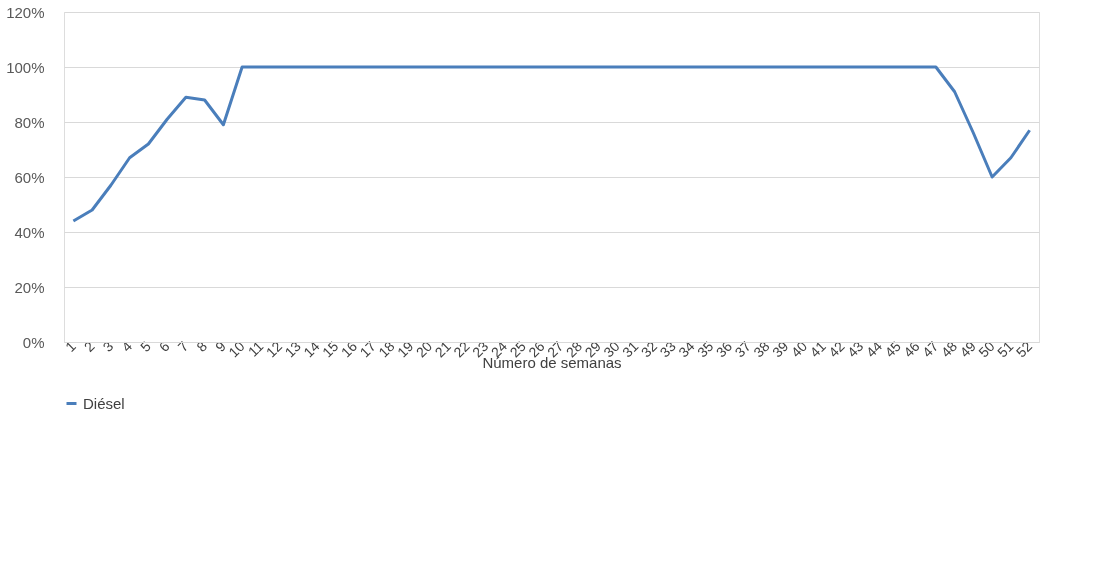 This screenshot has width=1100, height=583. Describe the element at coordinates (25, 67) in the screenshot. I see `y-tick-label: 100%` at that location.